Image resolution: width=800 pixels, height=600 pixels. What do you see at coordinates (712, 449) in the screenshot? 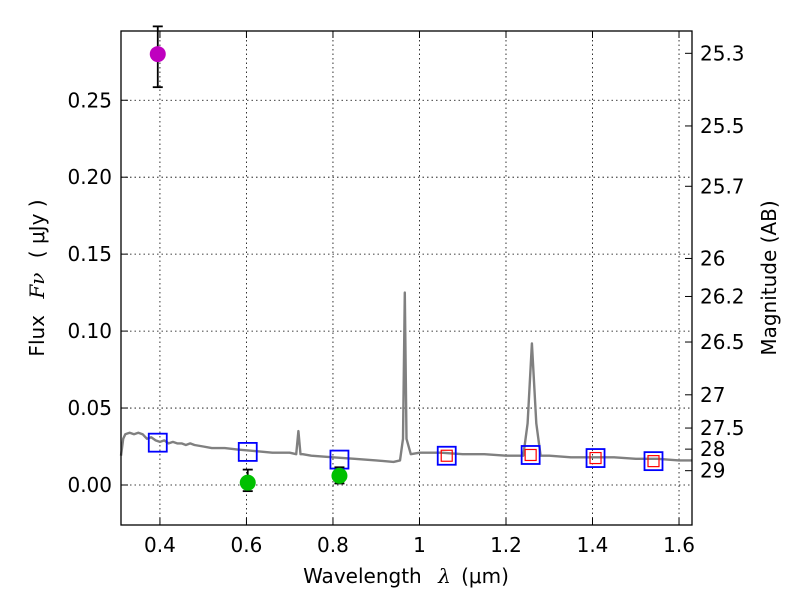
I see `y2-tick-label: 28` at bounding box center [712, 449].